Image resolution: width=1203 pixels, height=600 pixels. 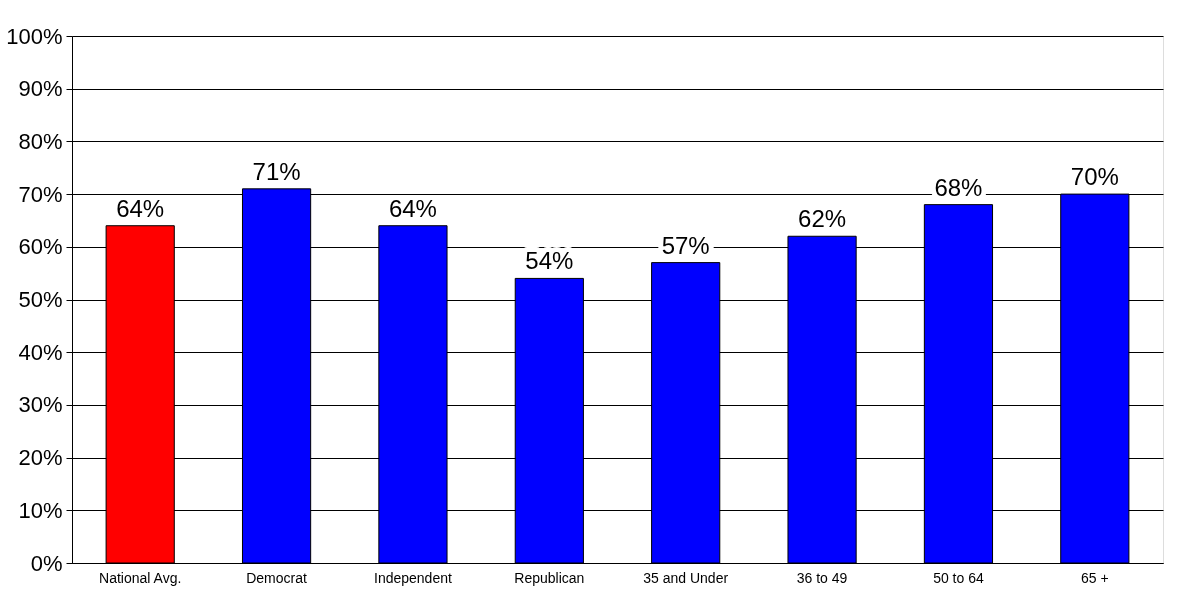 I want to click on x-tick-label: National Avg., so click(x=140, y=577).